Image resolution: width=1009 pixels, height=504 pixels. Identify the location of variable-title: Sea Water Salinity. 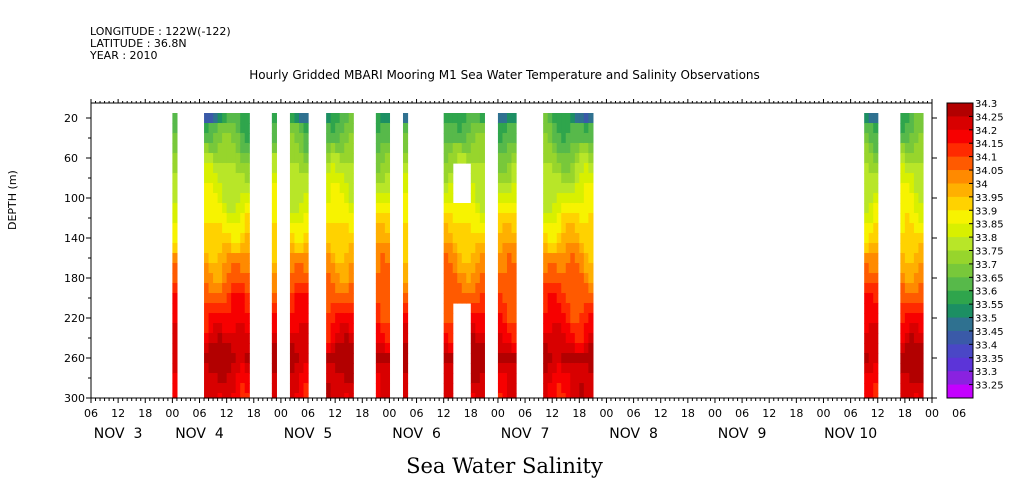
(504, 466).